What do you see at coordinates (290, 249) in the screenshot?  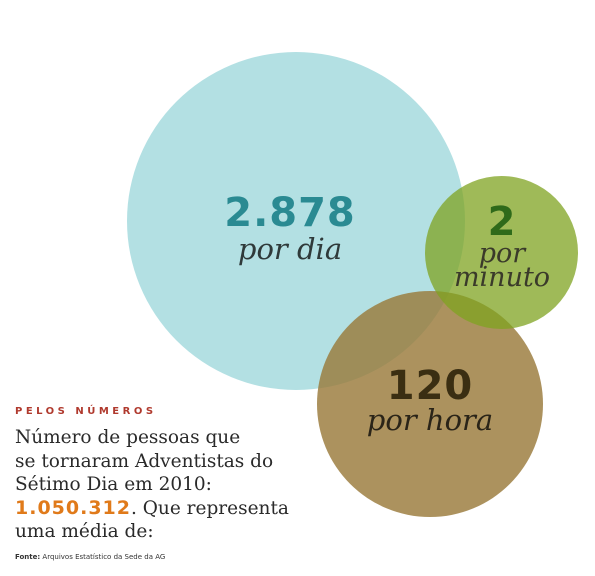 I see `per-day-unit: por dia` at bounding box center [290, 249].